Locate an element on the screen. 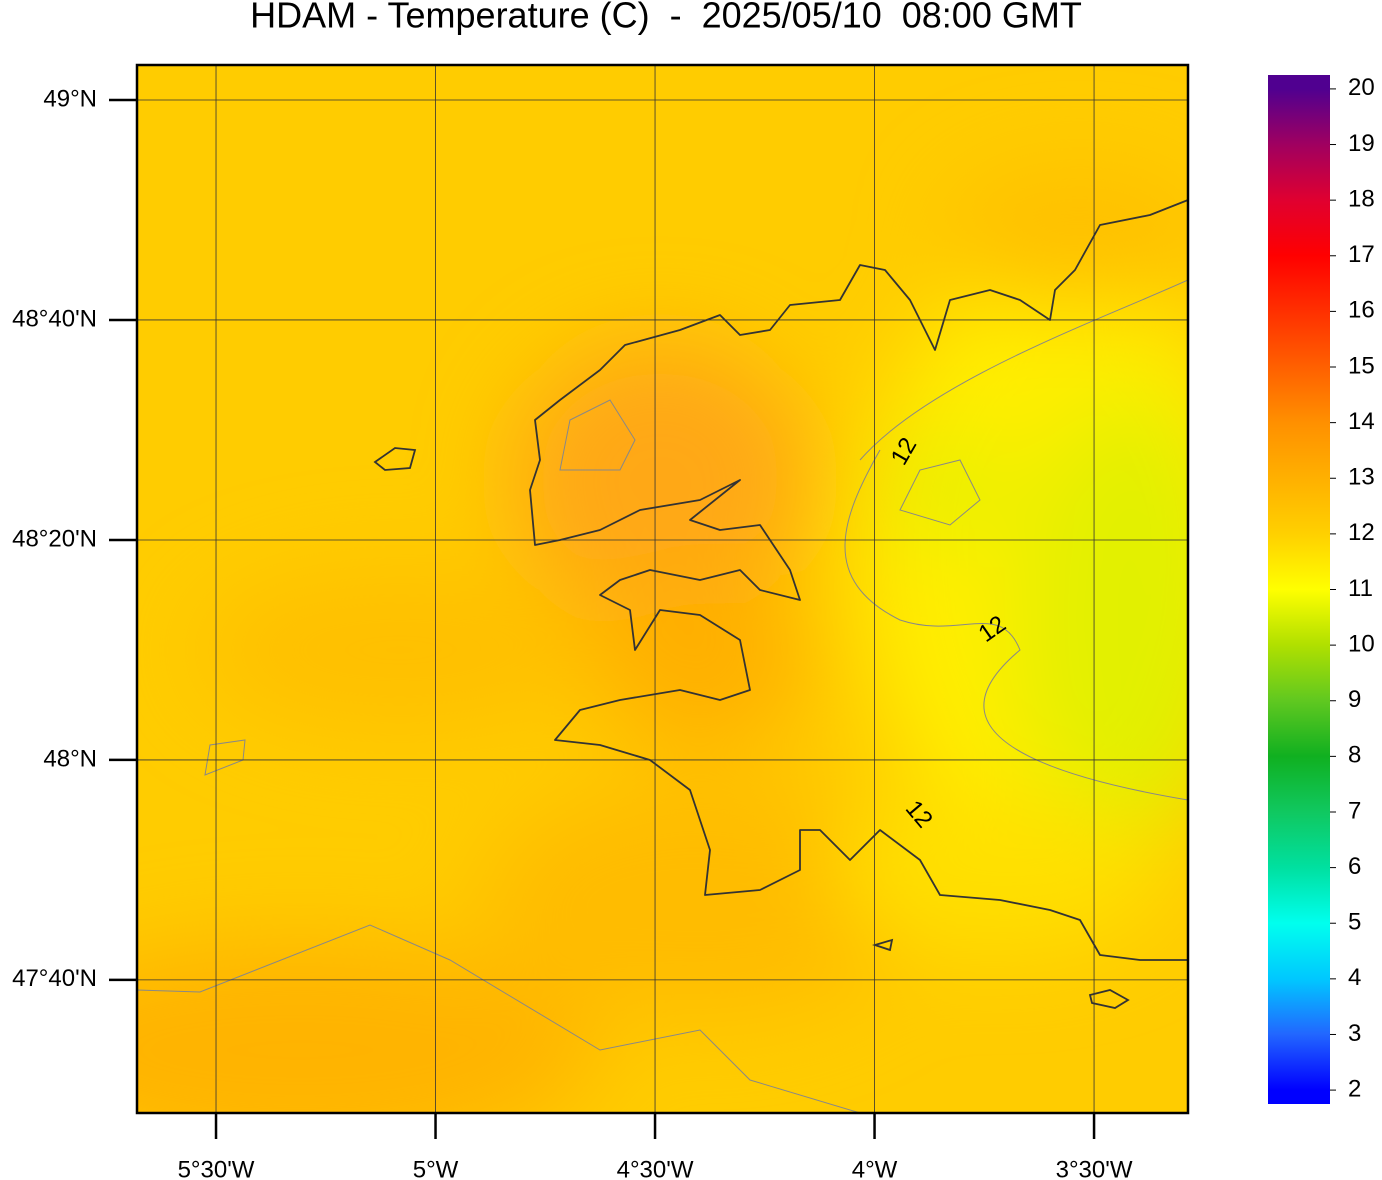 The height and width of the screenshot is (1180, 1382). x-tick-label: 4°30'W is located at coordinates (655, 1168).